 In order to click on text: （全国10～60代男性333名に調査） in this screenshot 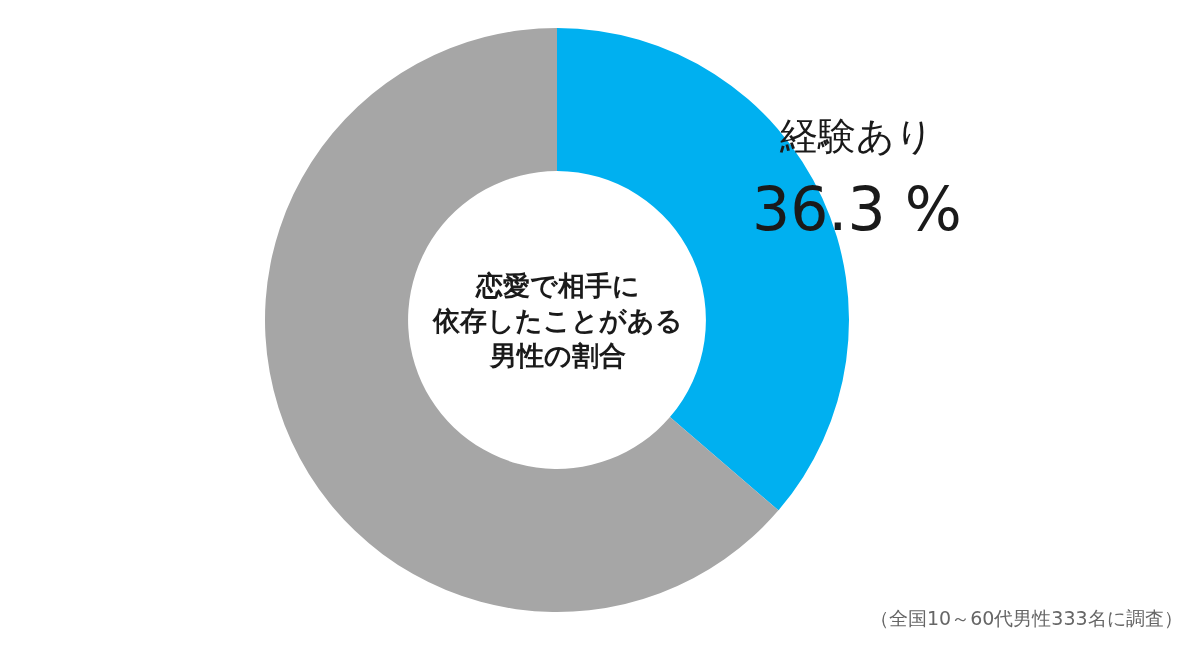, I will do `click(1026, 618)`.